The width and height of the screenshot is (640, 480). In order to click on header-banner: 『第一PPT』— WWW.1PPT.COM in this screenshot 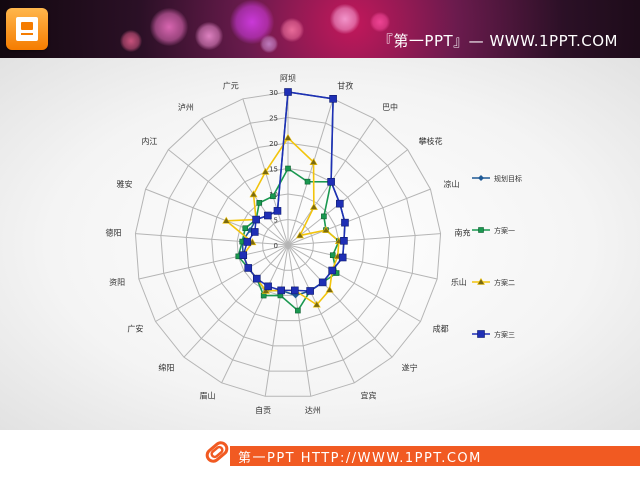, I will do `click(320, 29)`.